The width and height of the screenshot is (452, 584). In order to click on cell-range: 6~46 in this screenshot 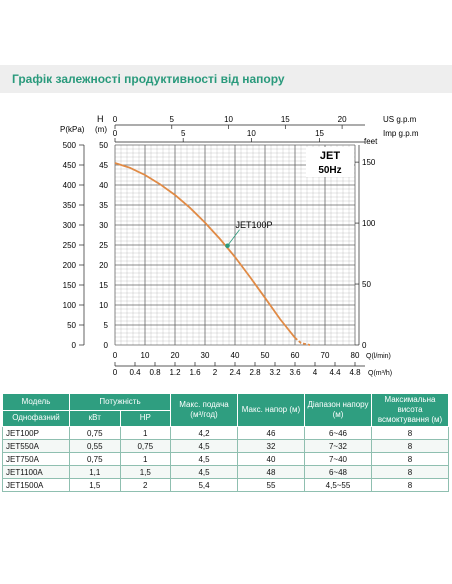, I will do `click(338, 433)`.